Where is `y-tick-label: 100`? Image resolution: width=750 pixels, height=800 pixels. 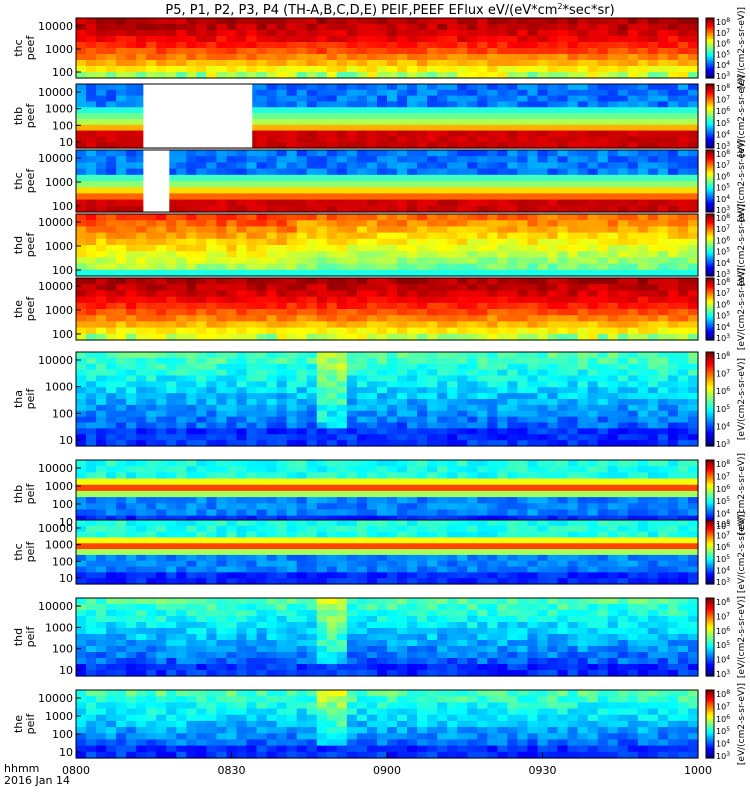
y-tick-label: 100 is located at coordinates (62, 125).